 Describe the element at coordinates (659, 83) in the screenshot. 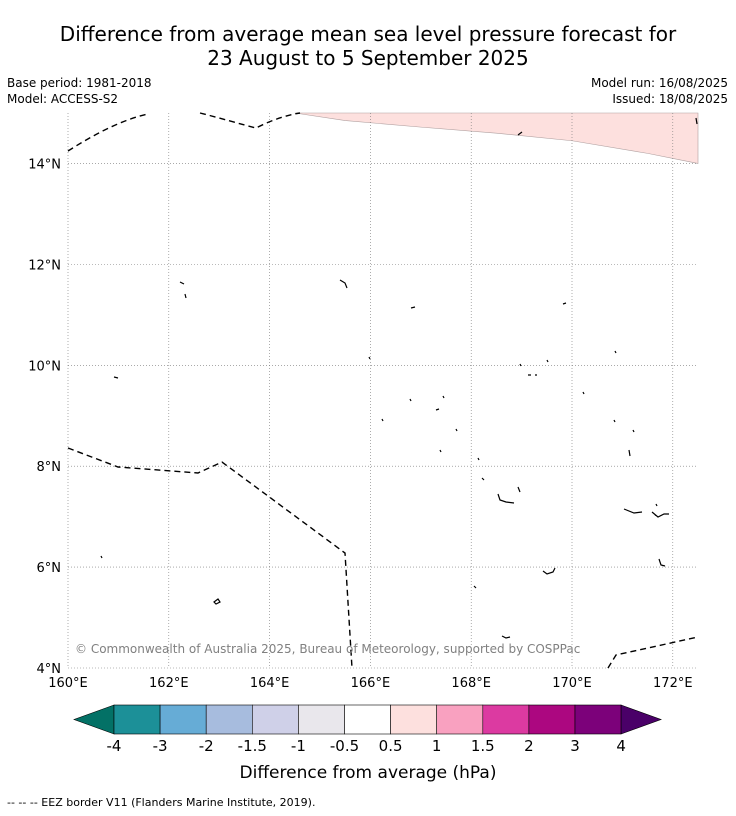

I see `model-run-label: Model run: 16/08/2025` at that location.